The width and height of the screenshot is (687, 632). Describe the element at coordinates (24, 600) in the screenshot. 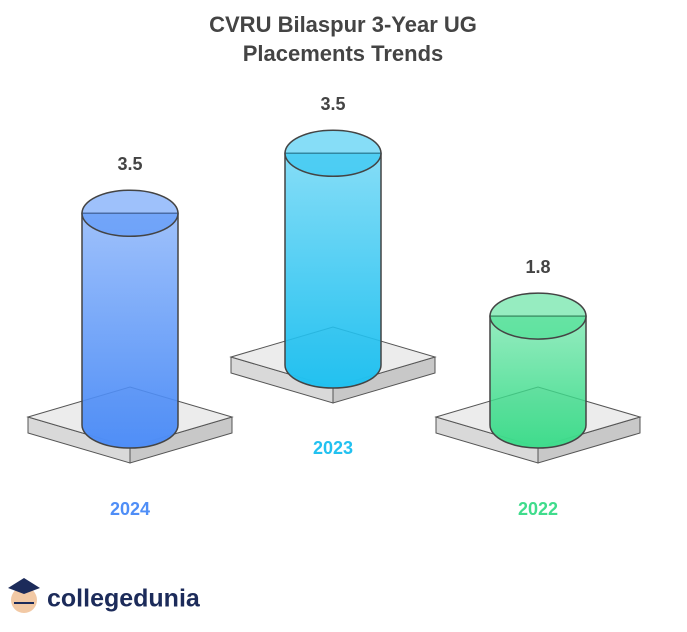

I see `logo-icon` at that location.